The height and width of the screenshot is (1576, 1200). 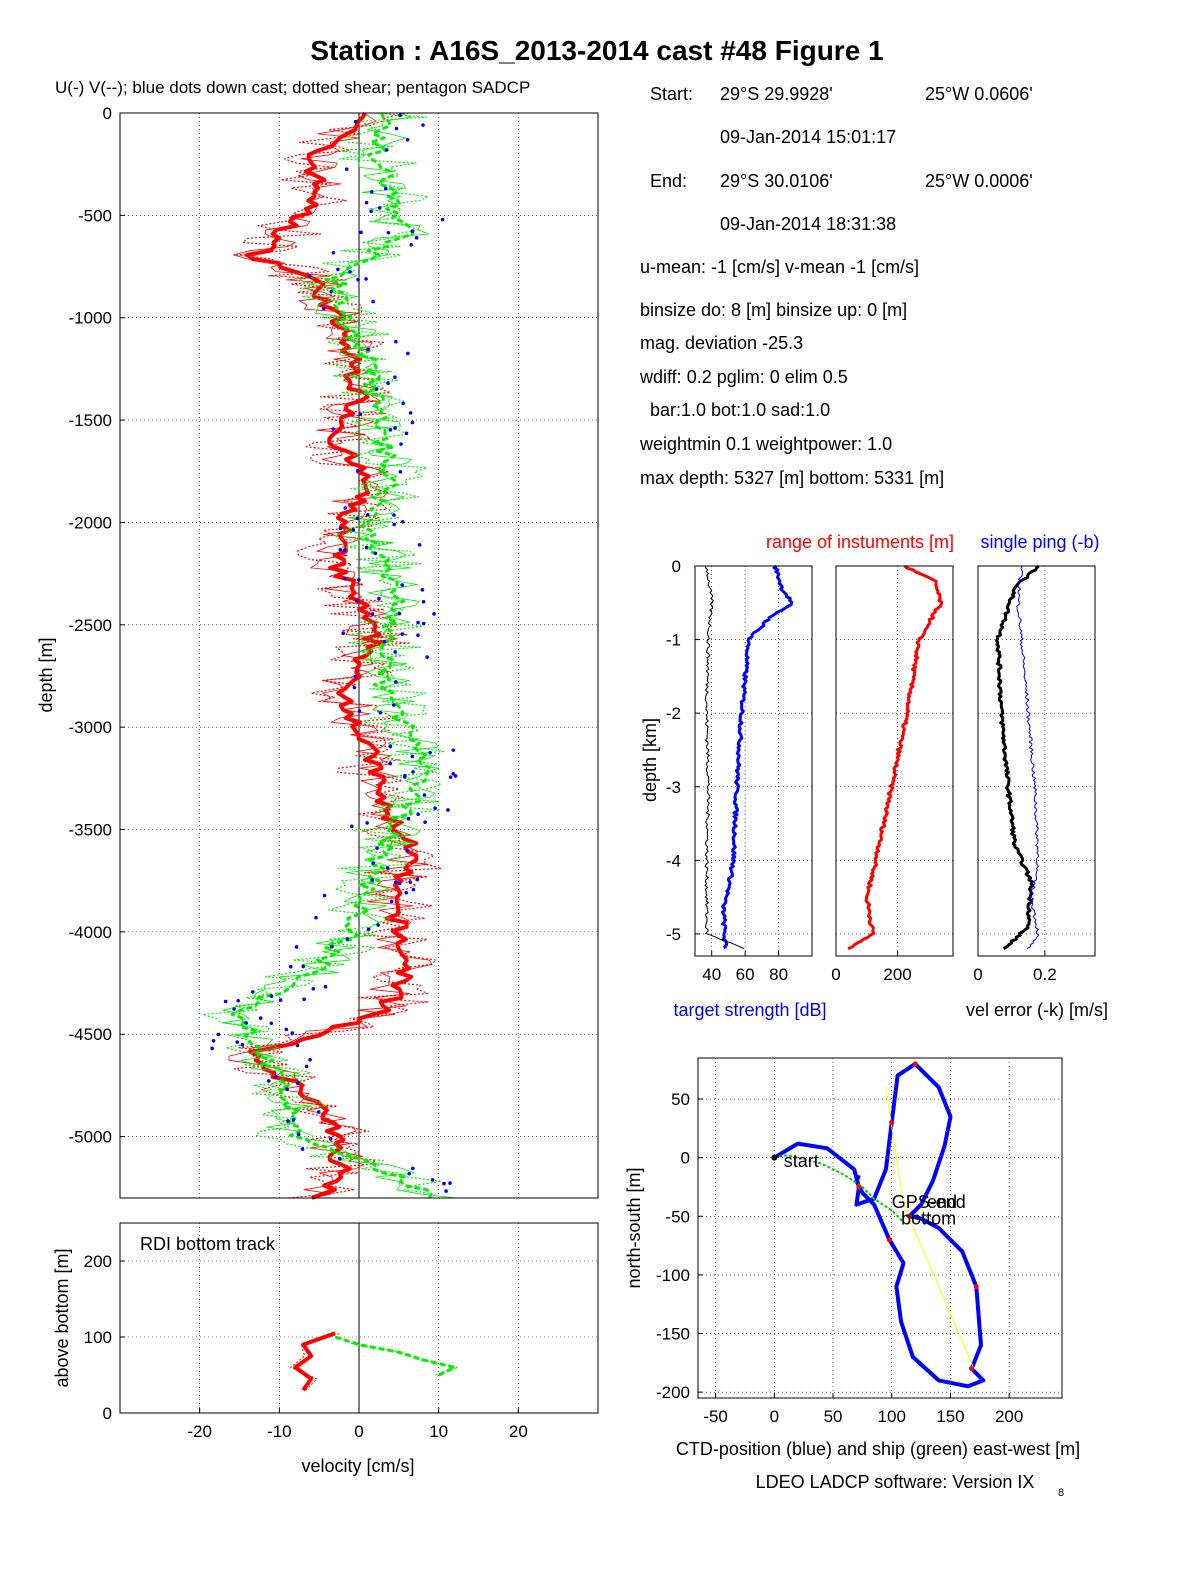 I want to click on instrument-range-xtick-label: 200, so click(x=897, y=974).